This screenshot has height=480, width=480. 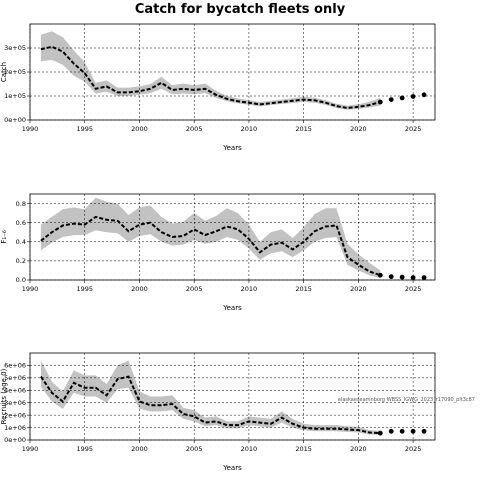 I want to click on chart-title: Catch for bycatch fleets only, so click(x=240, y=9).